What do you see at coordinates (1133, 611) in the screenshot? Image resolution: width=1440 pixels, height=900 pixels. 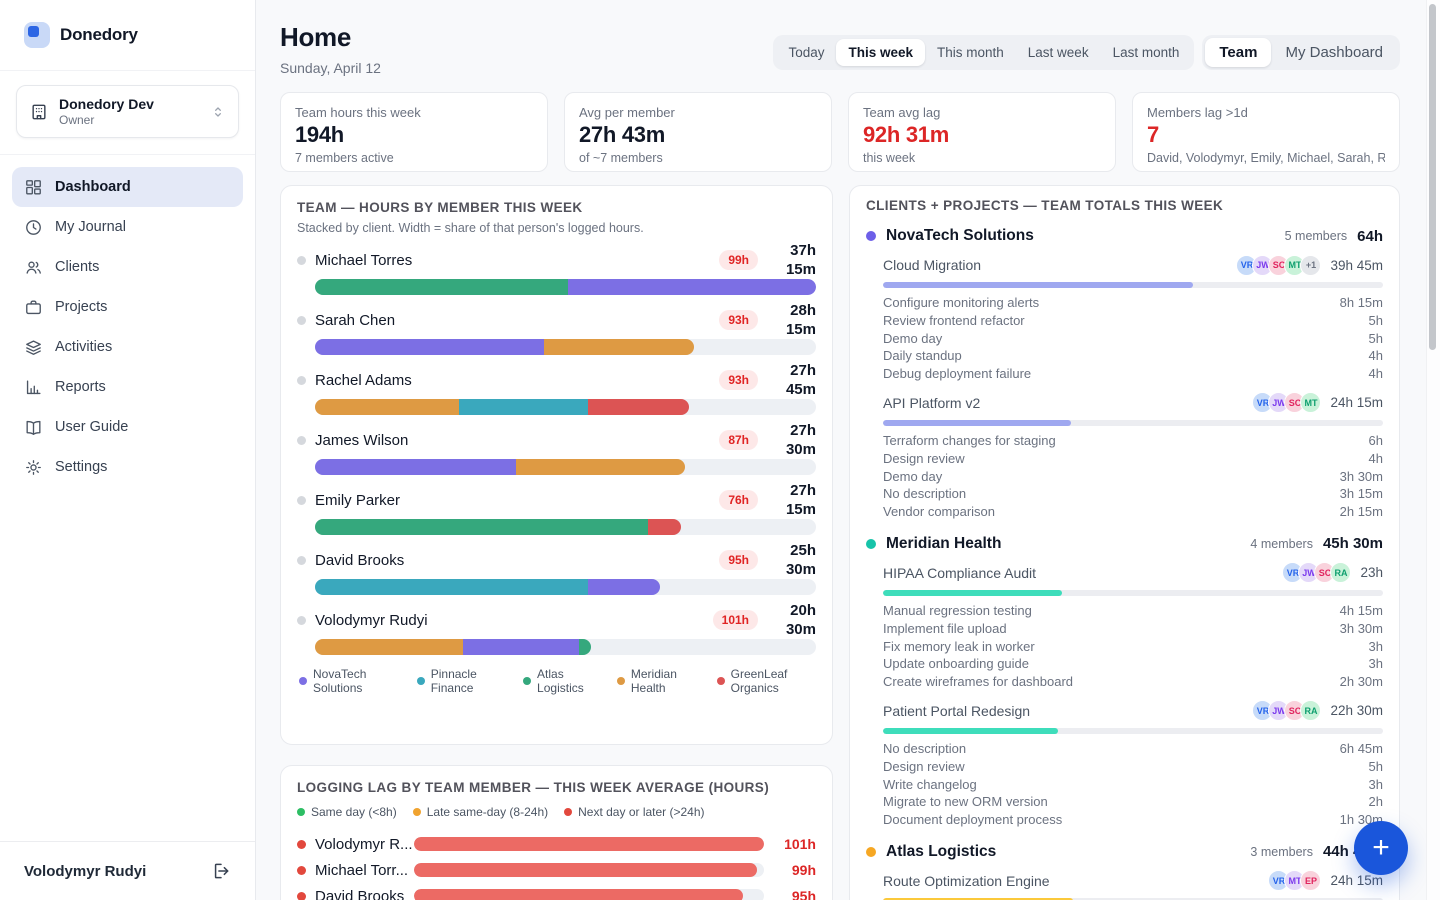 I see `task-row: Manual regression testing 4h 15m` at bounding box center [1133, 611].